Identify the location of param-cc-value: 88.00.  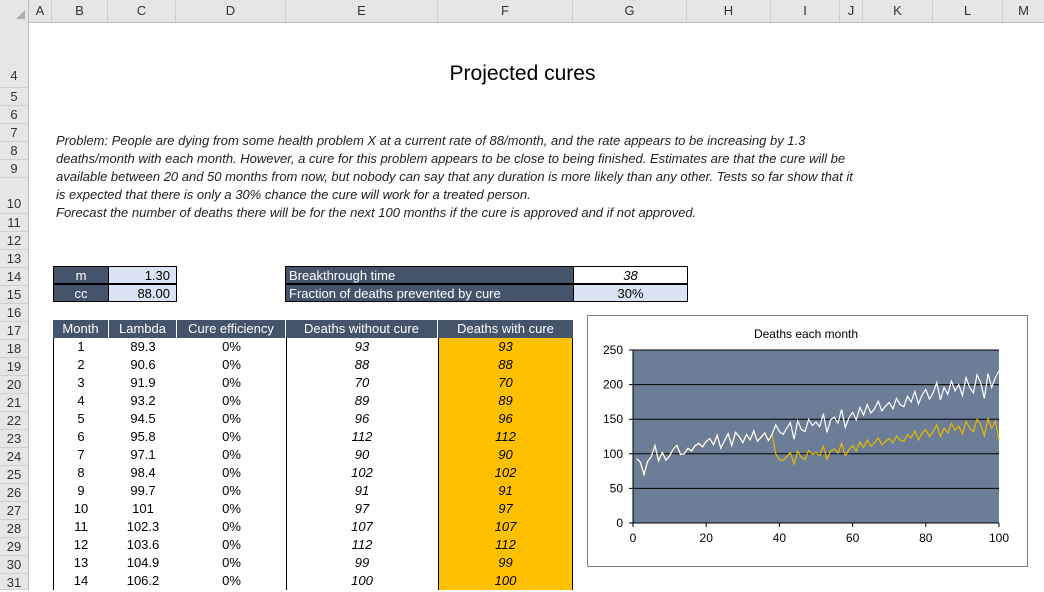
(142, 293).